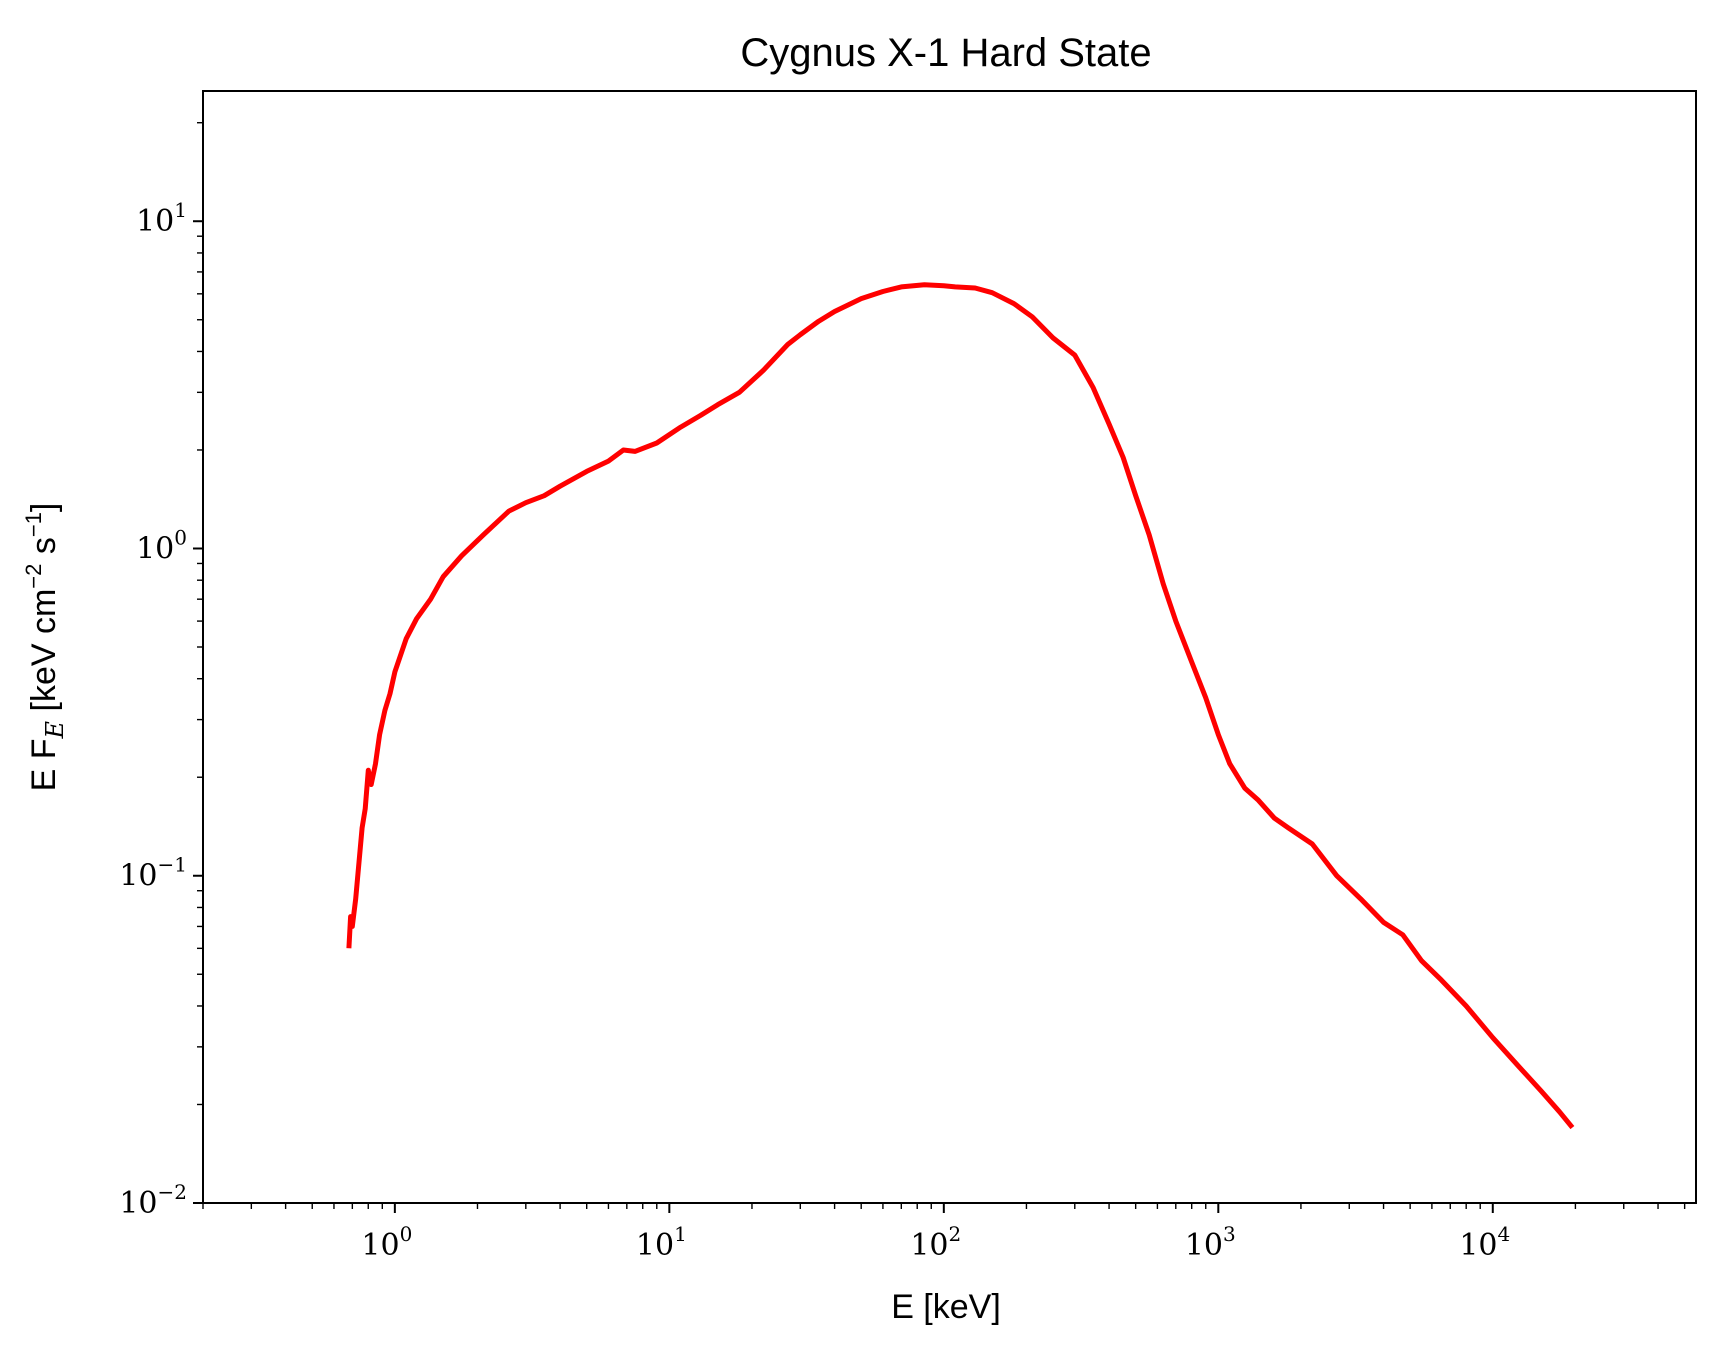  Describe the element at coordinates (1484, 1242) in the screenshot. I see `x-tick-label: 10⁴` at that location.